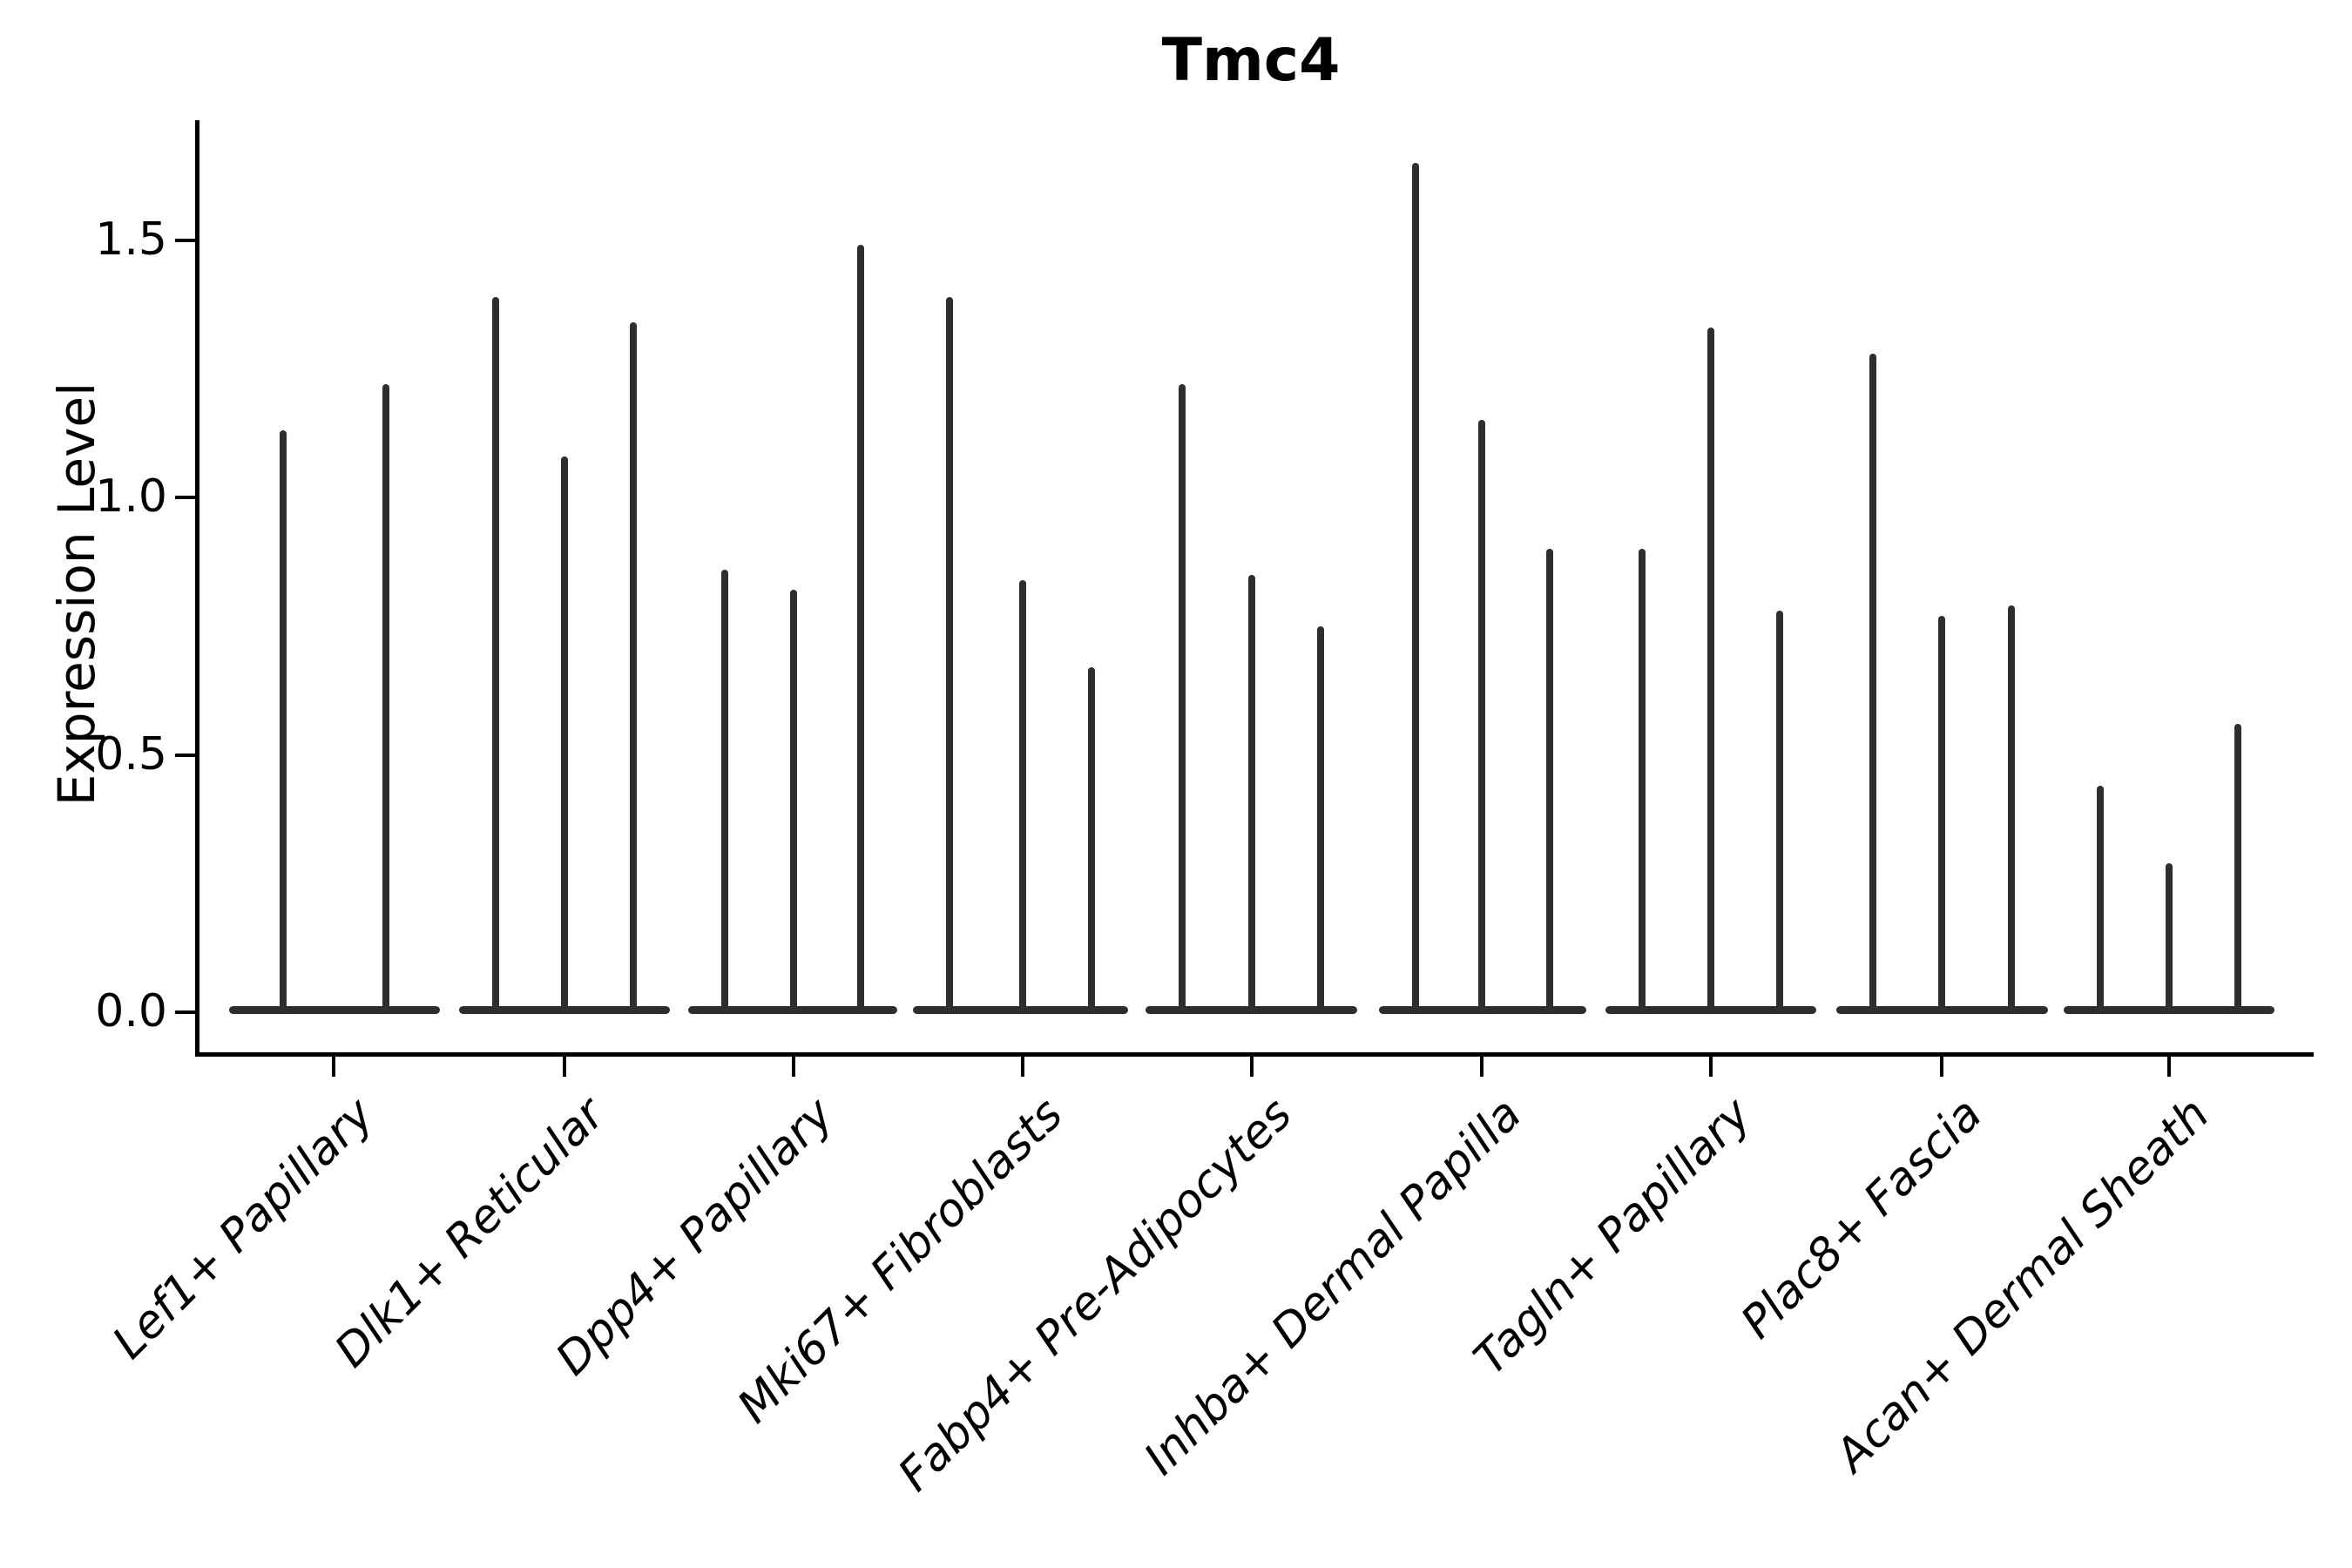 Image resolution: width=2352 pixels, height=1568 pixels. I want to click on y-axis-label: Expression Level, so click(76, 594).